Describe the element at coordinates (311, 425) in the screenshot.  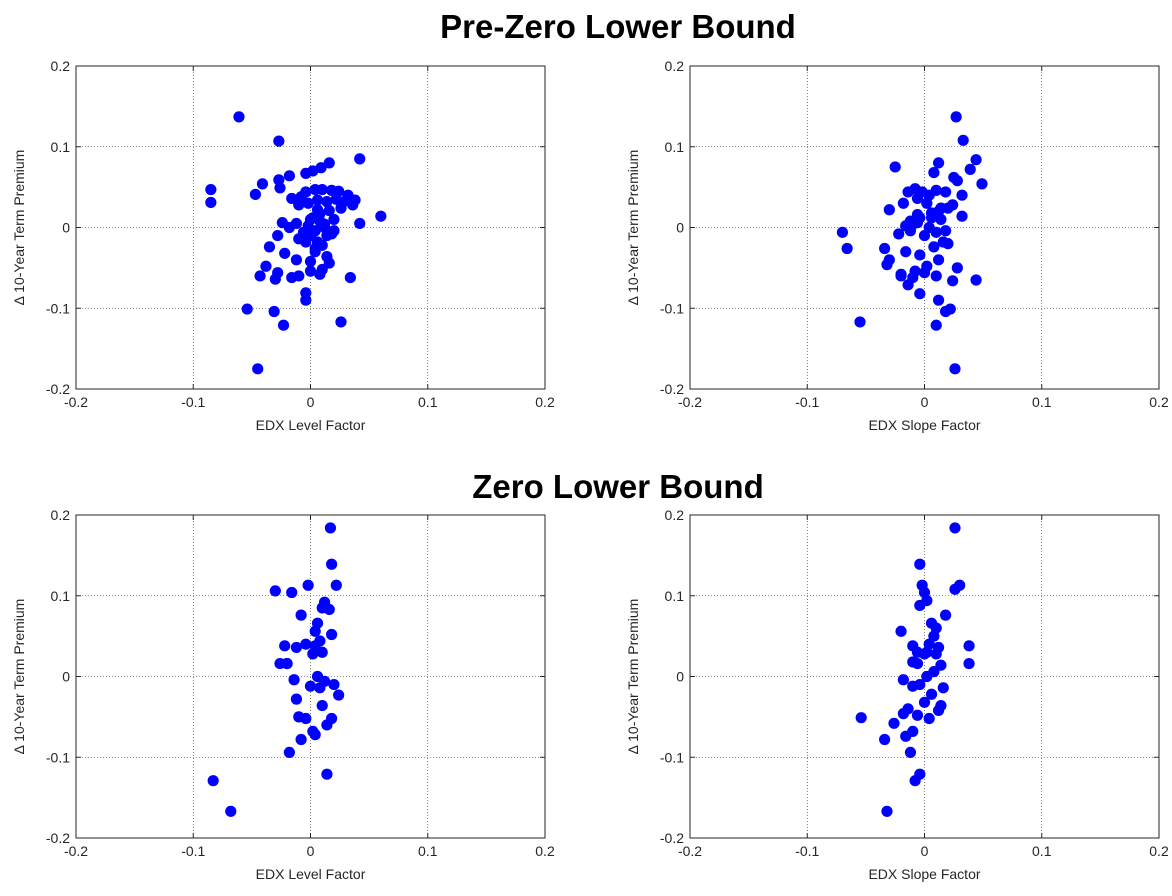
I see `x-axis-label: EDX Level Factor` at that location.